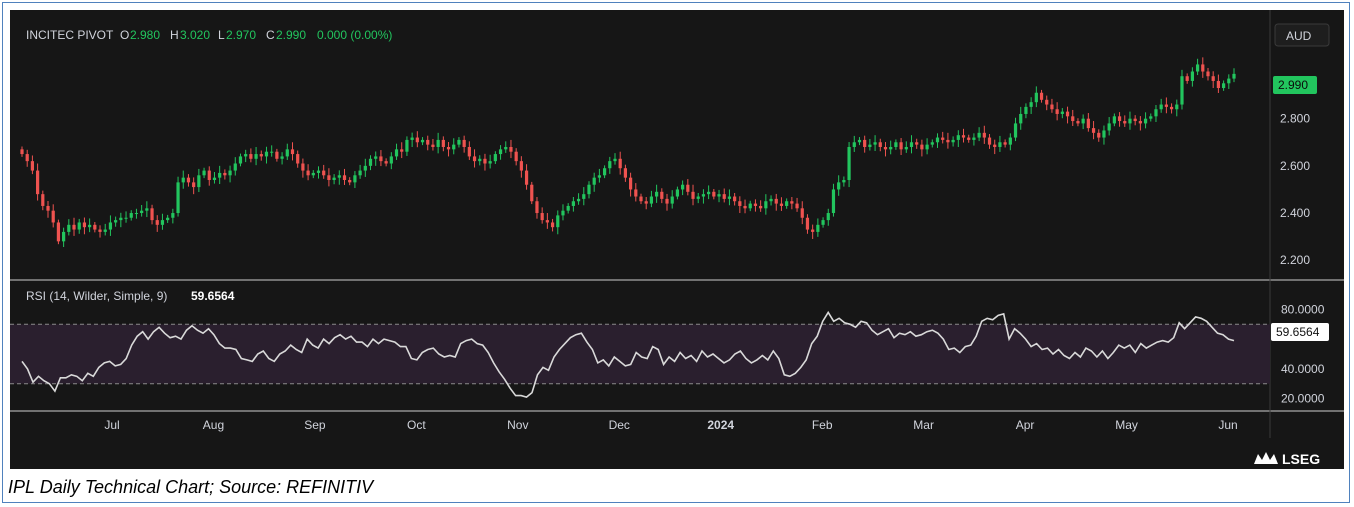 This screenshot has width=1354, height=507. What do you see at coordinates (1302, 35) in the screenshot?
I see `currency-button` at bounding box center [1302, 35].